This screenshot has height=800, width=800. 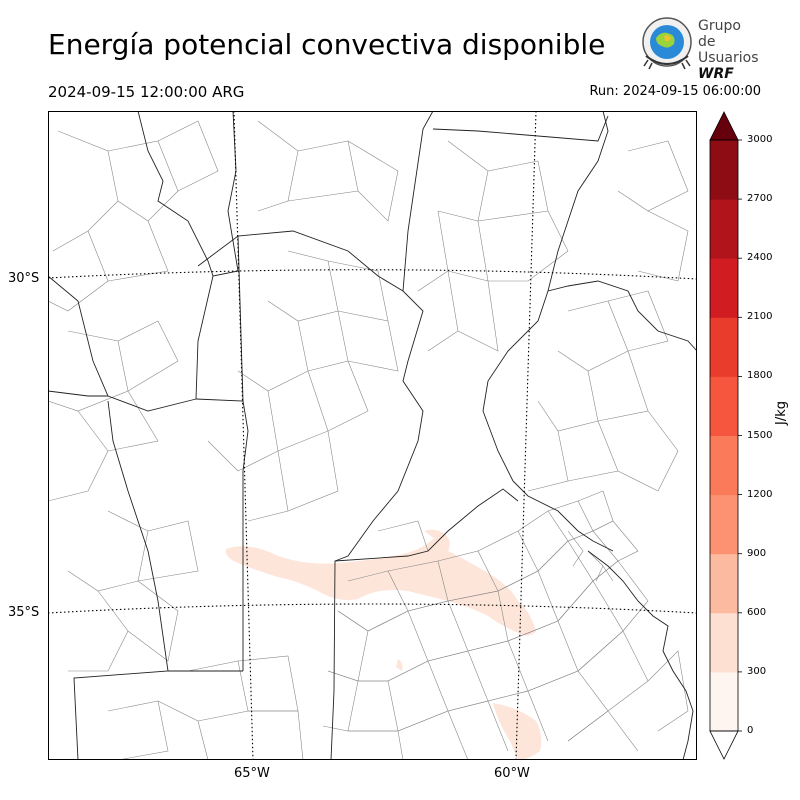 What do you see at coordinates (760, 258) in the screenshot?
I see `colorbar-tick-label: 2400` at bounding box center [760, 258].